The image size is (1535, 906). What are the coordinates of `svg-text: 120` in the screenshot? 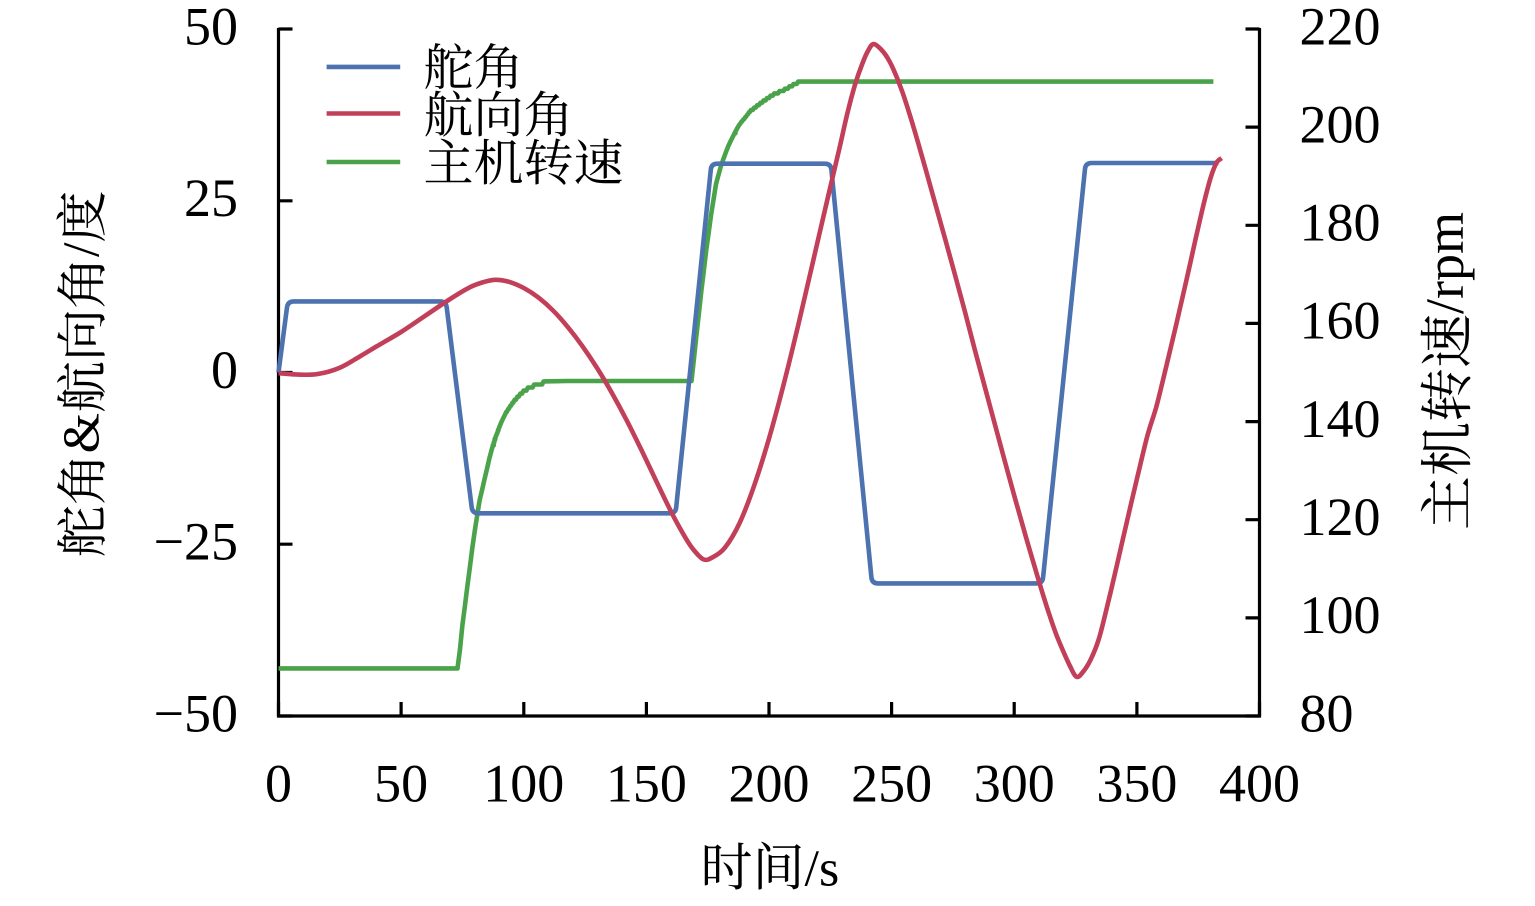 It's located at (1340, 517).